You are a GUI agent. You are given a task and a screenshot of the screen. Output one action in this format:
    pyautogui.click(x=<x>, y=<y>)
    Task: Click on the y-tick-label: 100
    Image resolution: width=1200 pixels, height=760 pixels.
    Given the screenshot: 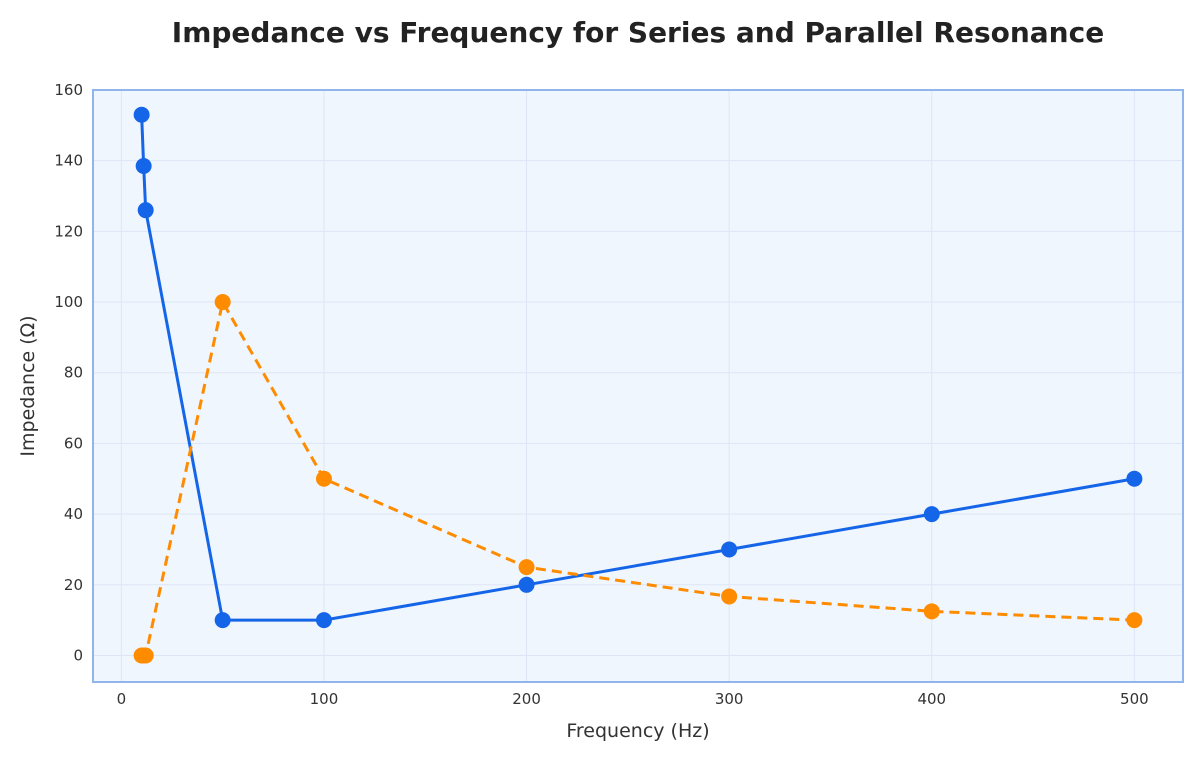 What is the action you would take?
    pyautogui.click(x=68, y=302)
    